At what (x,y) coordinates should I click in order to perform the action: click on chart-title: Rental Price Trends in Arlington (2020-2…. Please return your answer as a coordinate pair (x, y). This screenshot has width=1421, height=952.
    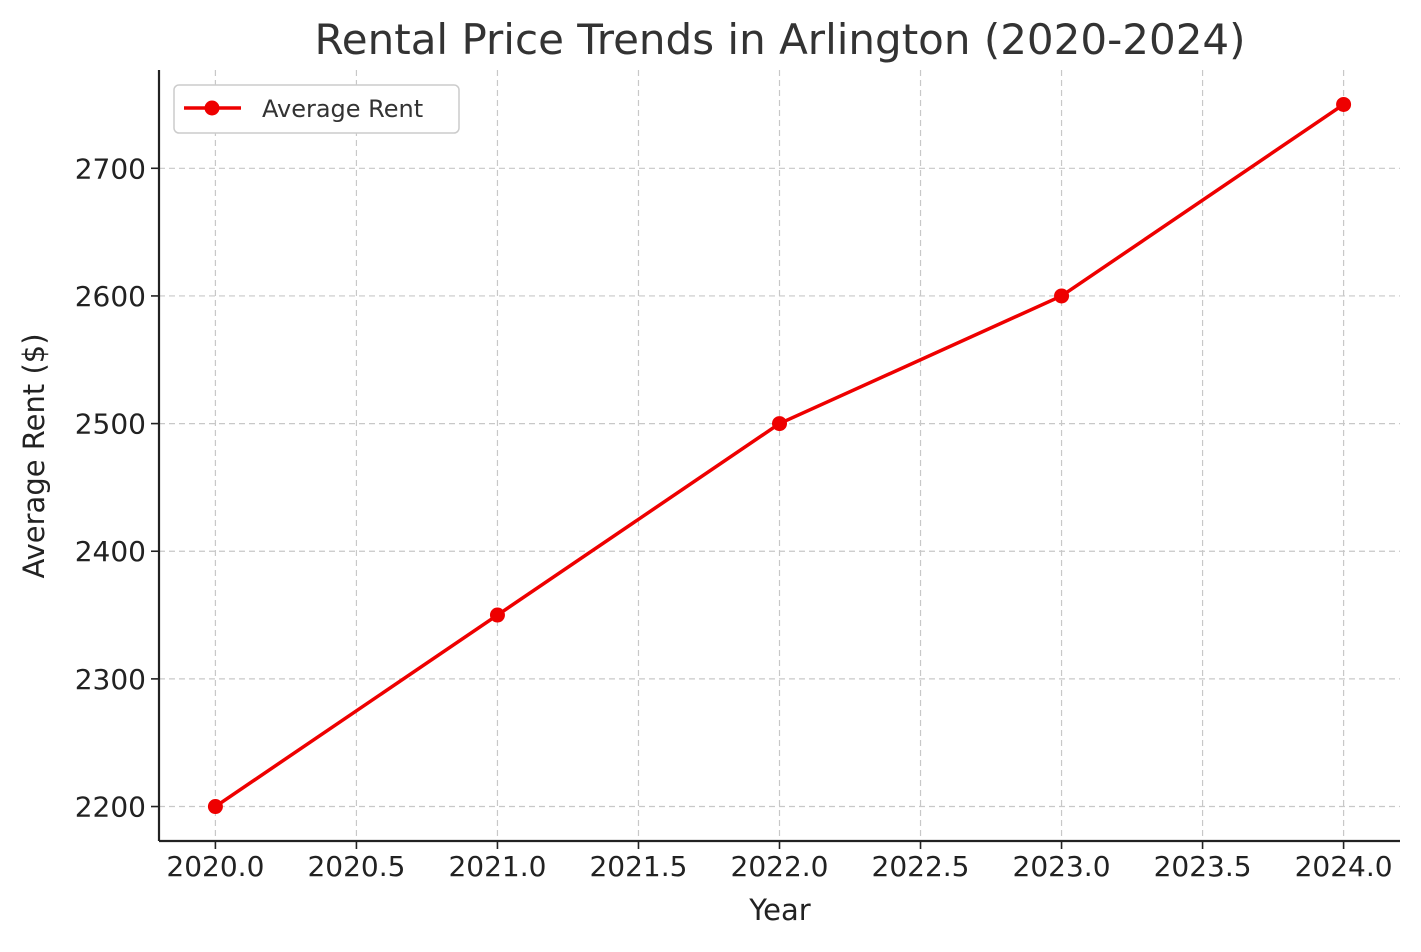
    Looking at the image, I should click on (779, 39).